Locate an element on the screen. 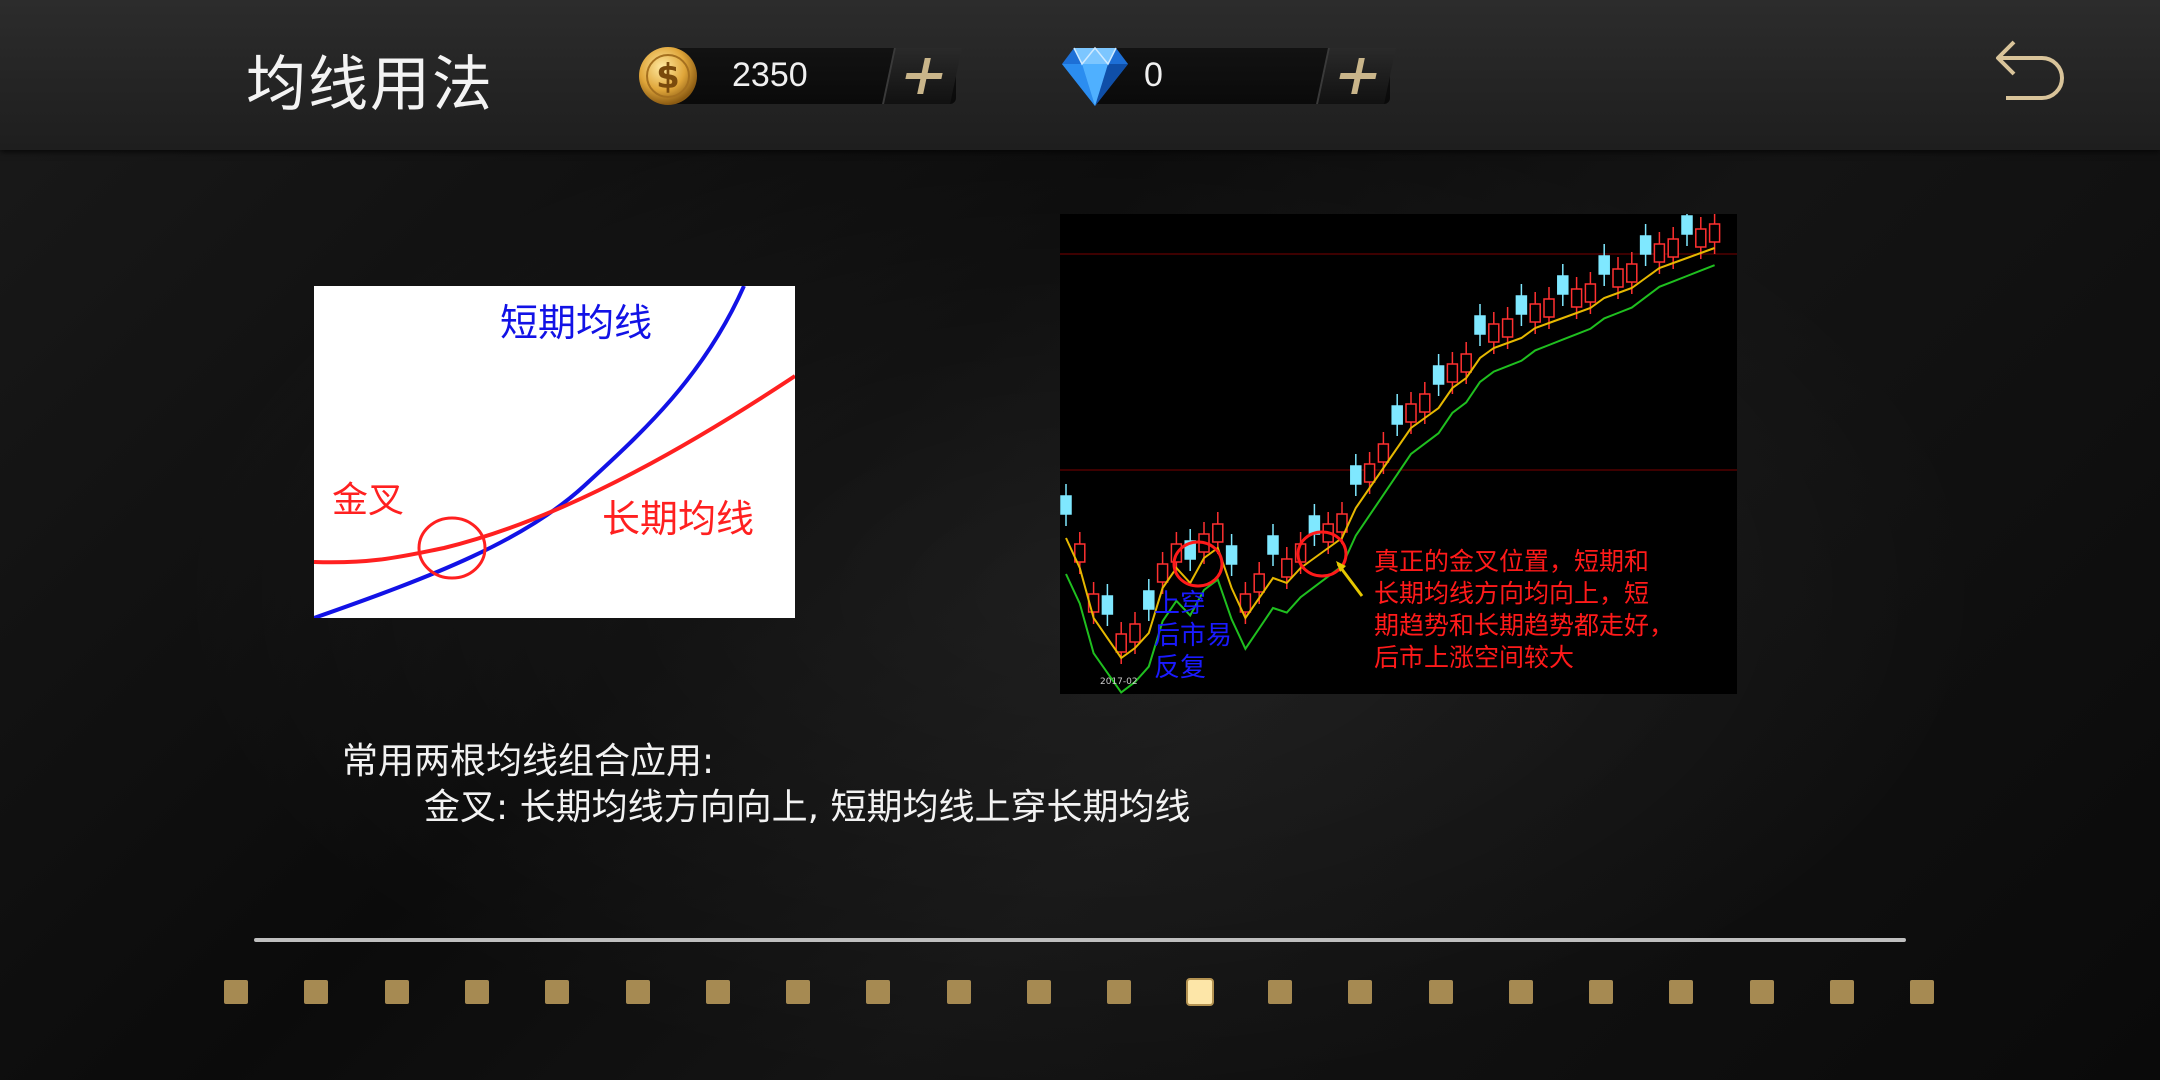  page-divider is located at coordinates (1080, 940).